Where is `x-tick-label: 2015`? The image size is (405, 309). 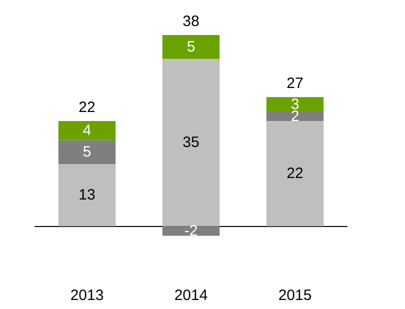
x-tick-label: 2015 is located at coordinates (295, 295).